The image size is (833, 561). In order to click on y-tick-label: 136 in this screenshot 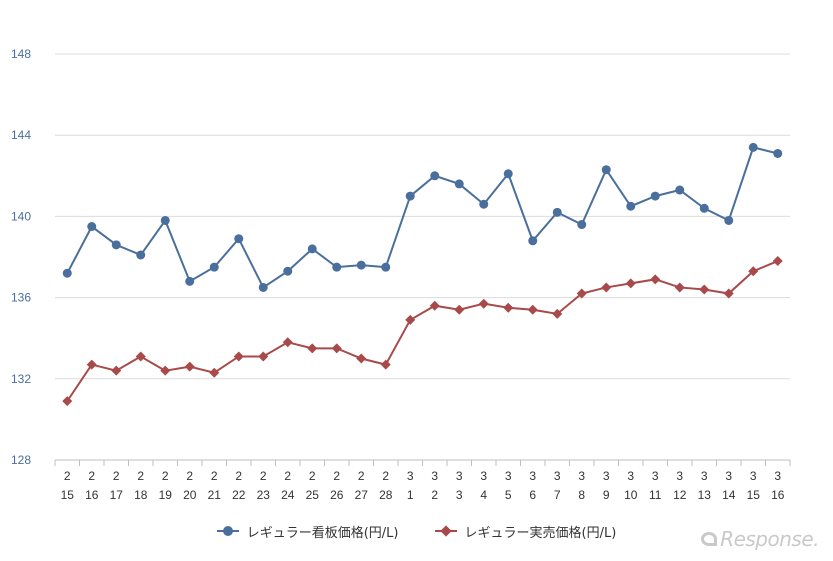, I will do `click(21, 298)`.